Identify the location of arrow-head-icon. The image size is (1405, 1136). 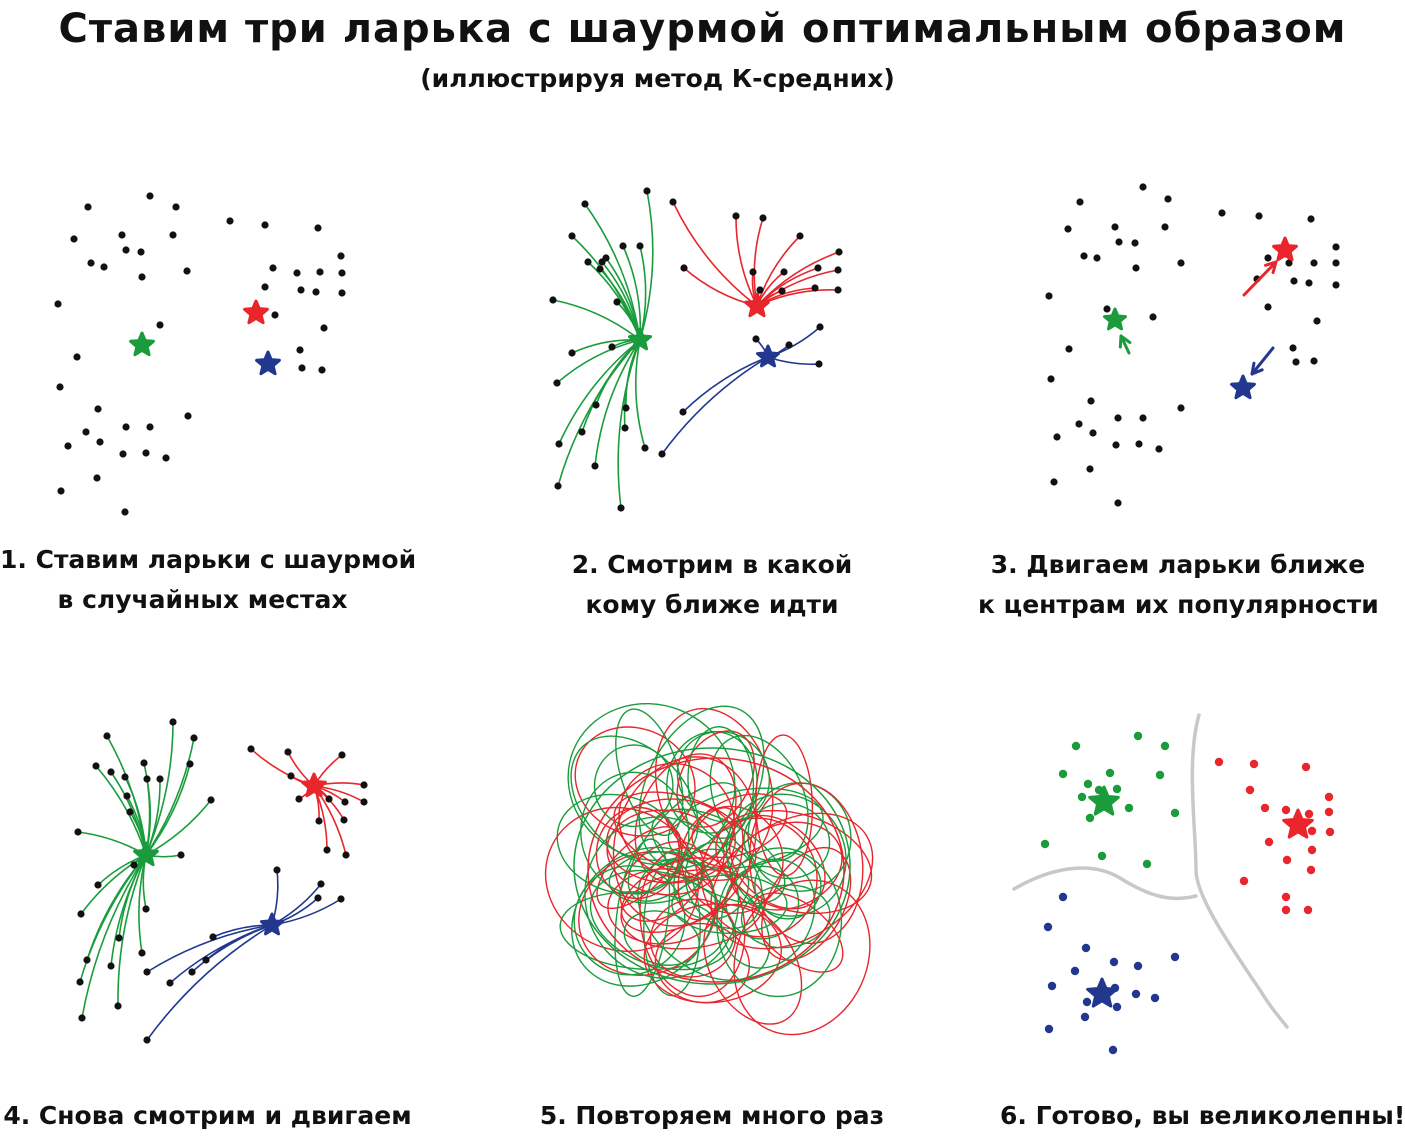
(1270, 267).